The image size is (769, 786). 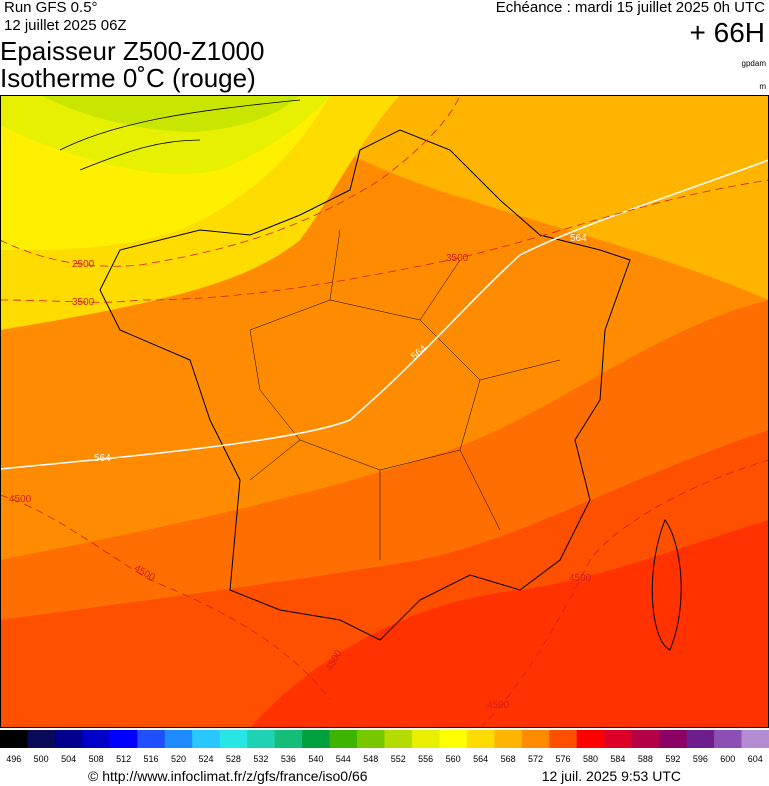 What do you see at coordinates (96, 759) in the screenshot?
I see `colorbar-label: 508` at bounding box center [96, 759].